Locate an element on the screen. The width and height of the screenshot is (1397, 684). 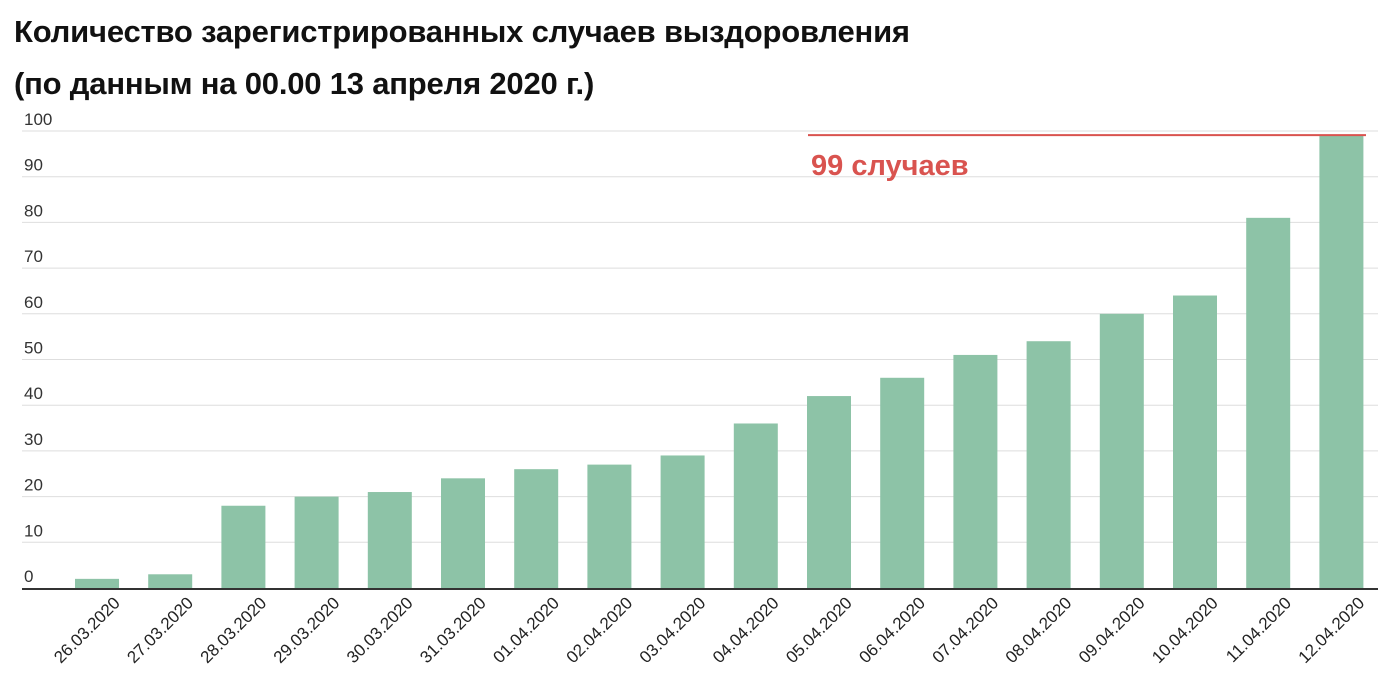
x-tick-label: 06.04.2020 is located at coordinates (892, 630).